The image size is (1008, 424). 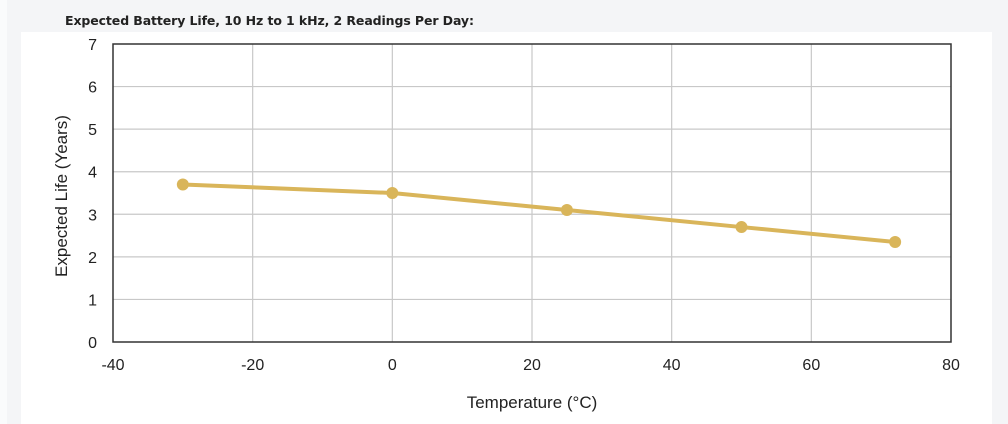 What do you see at coordinates (92, 88) in the screenshot?
I see `y-tick-label: 6` at bounding box center [92, 88].